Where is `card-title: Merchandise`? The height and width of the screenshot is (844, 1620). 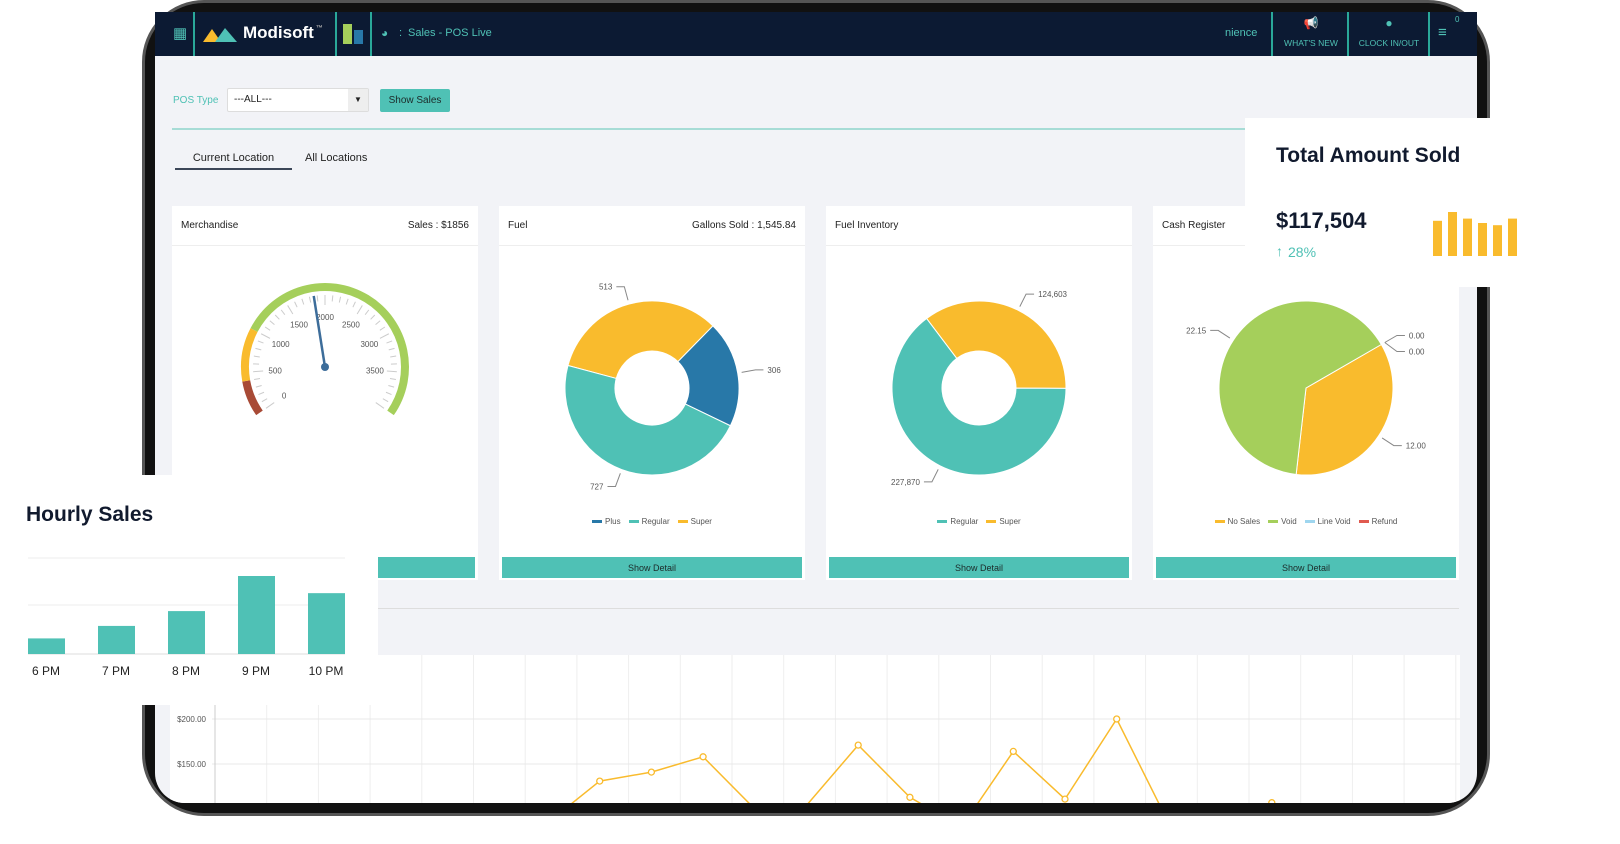 card-title: Merchandise is located at coordinates (210, 225).